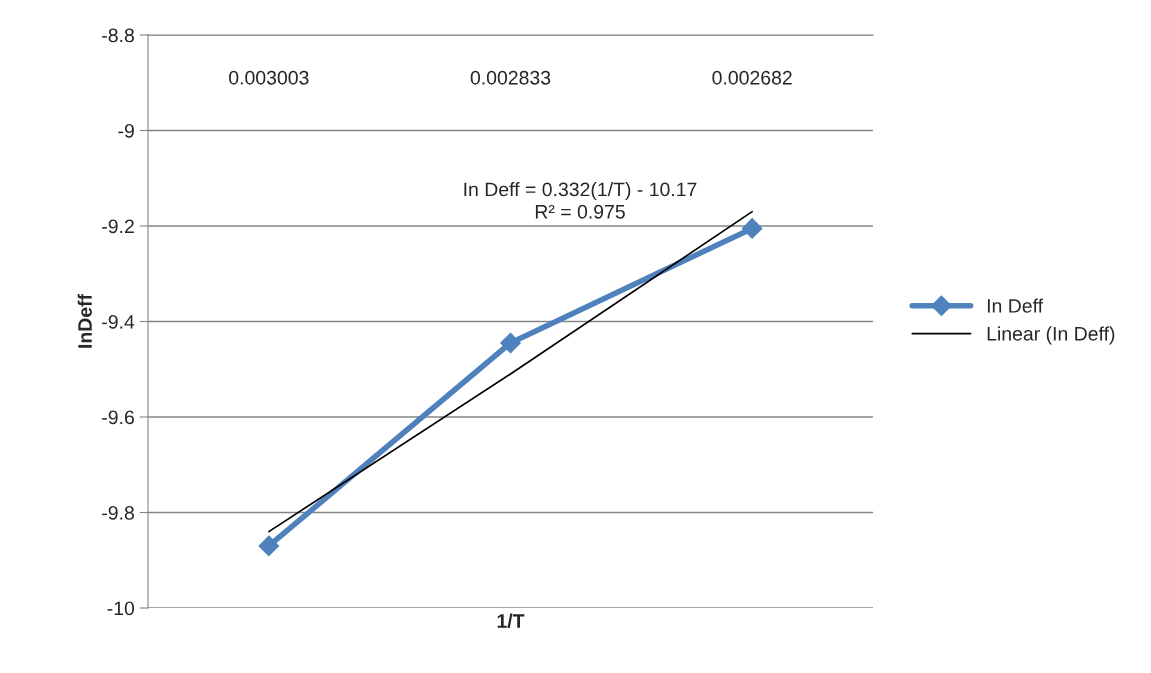 Image resolution: width=1151 pixels, height=673 pixels. What do you see at coordinates (118, 321) in the screenshot?
I see `y-tick-label: -9.4` at bounding box center [118, 321].